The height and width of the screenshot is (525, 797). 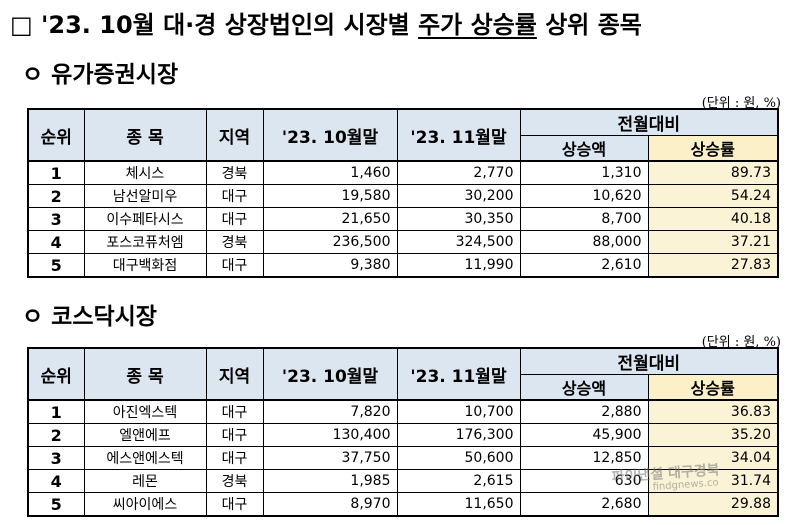 What do you see at coordinates (330, 242) in the screenshot?
I see `oct-price-cell: 236,500` at bounding box center [330, 242].